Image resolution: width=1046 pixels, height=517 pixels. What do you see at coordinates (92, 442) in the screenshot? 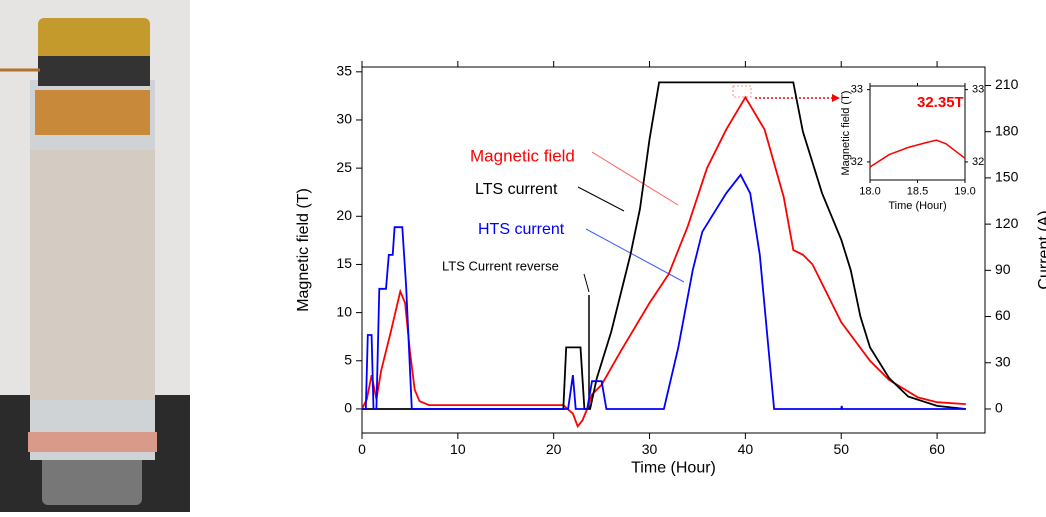
I see `coil-band` at bounding box center [92, 442].